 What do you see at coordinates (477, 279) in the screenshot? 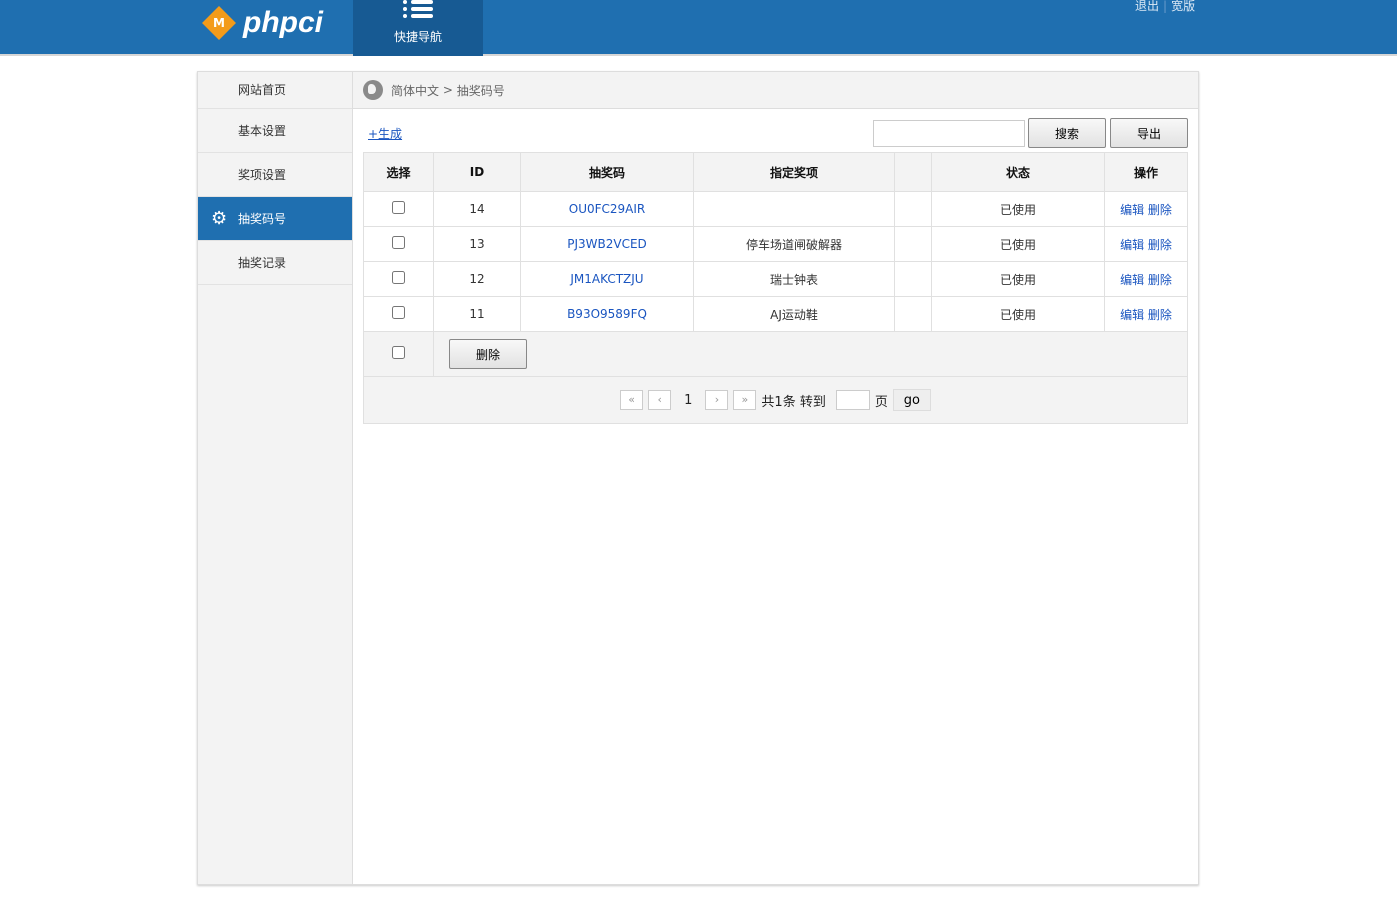
I see `row-id: 12` at bounding box center [477, 279].